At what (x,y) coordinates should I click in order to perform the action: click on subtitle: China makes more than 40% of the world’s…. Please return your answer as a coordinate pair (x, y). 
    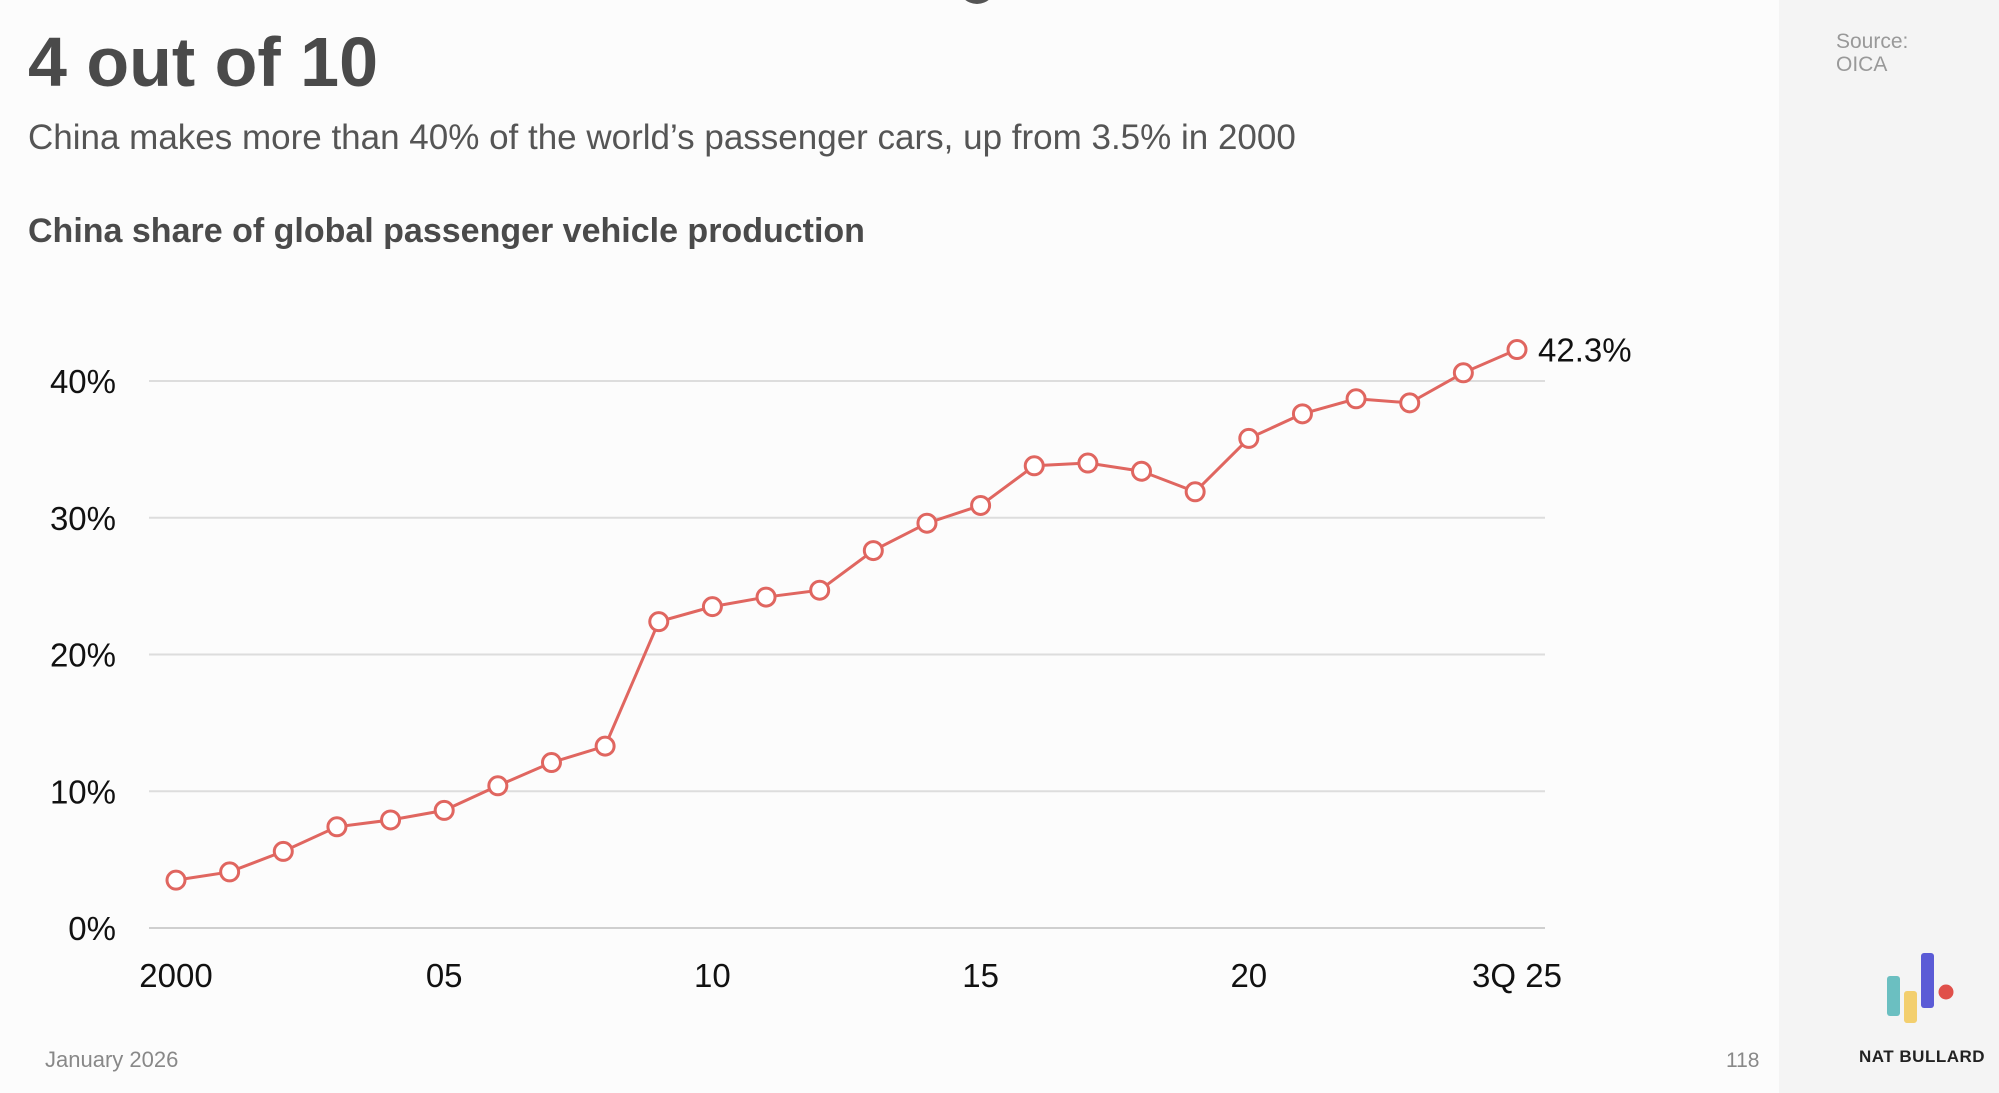
    Looking at the image, I should click on (662, 137).